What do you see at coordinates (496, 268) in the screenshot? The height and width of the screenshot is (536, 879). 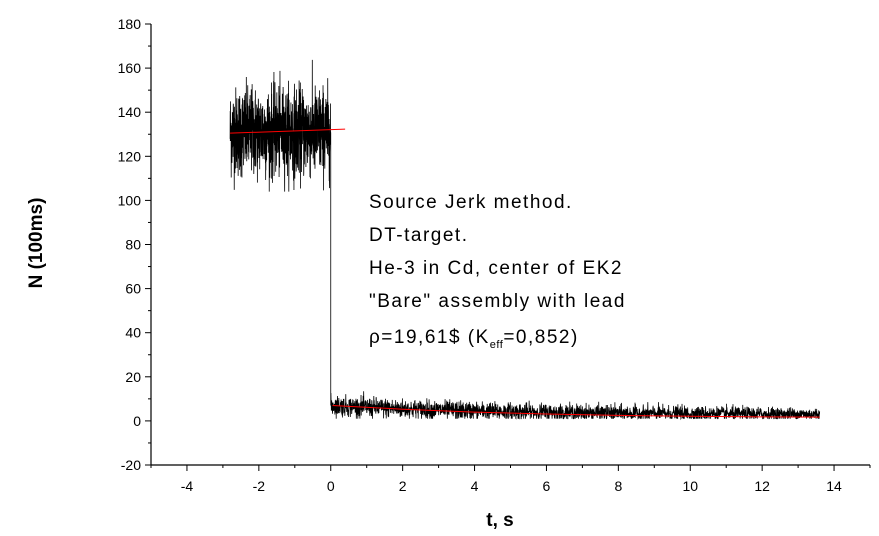 I see `annotation-line-3: He-3 in Cd, center of EK2` at bounding box center [496, 268].